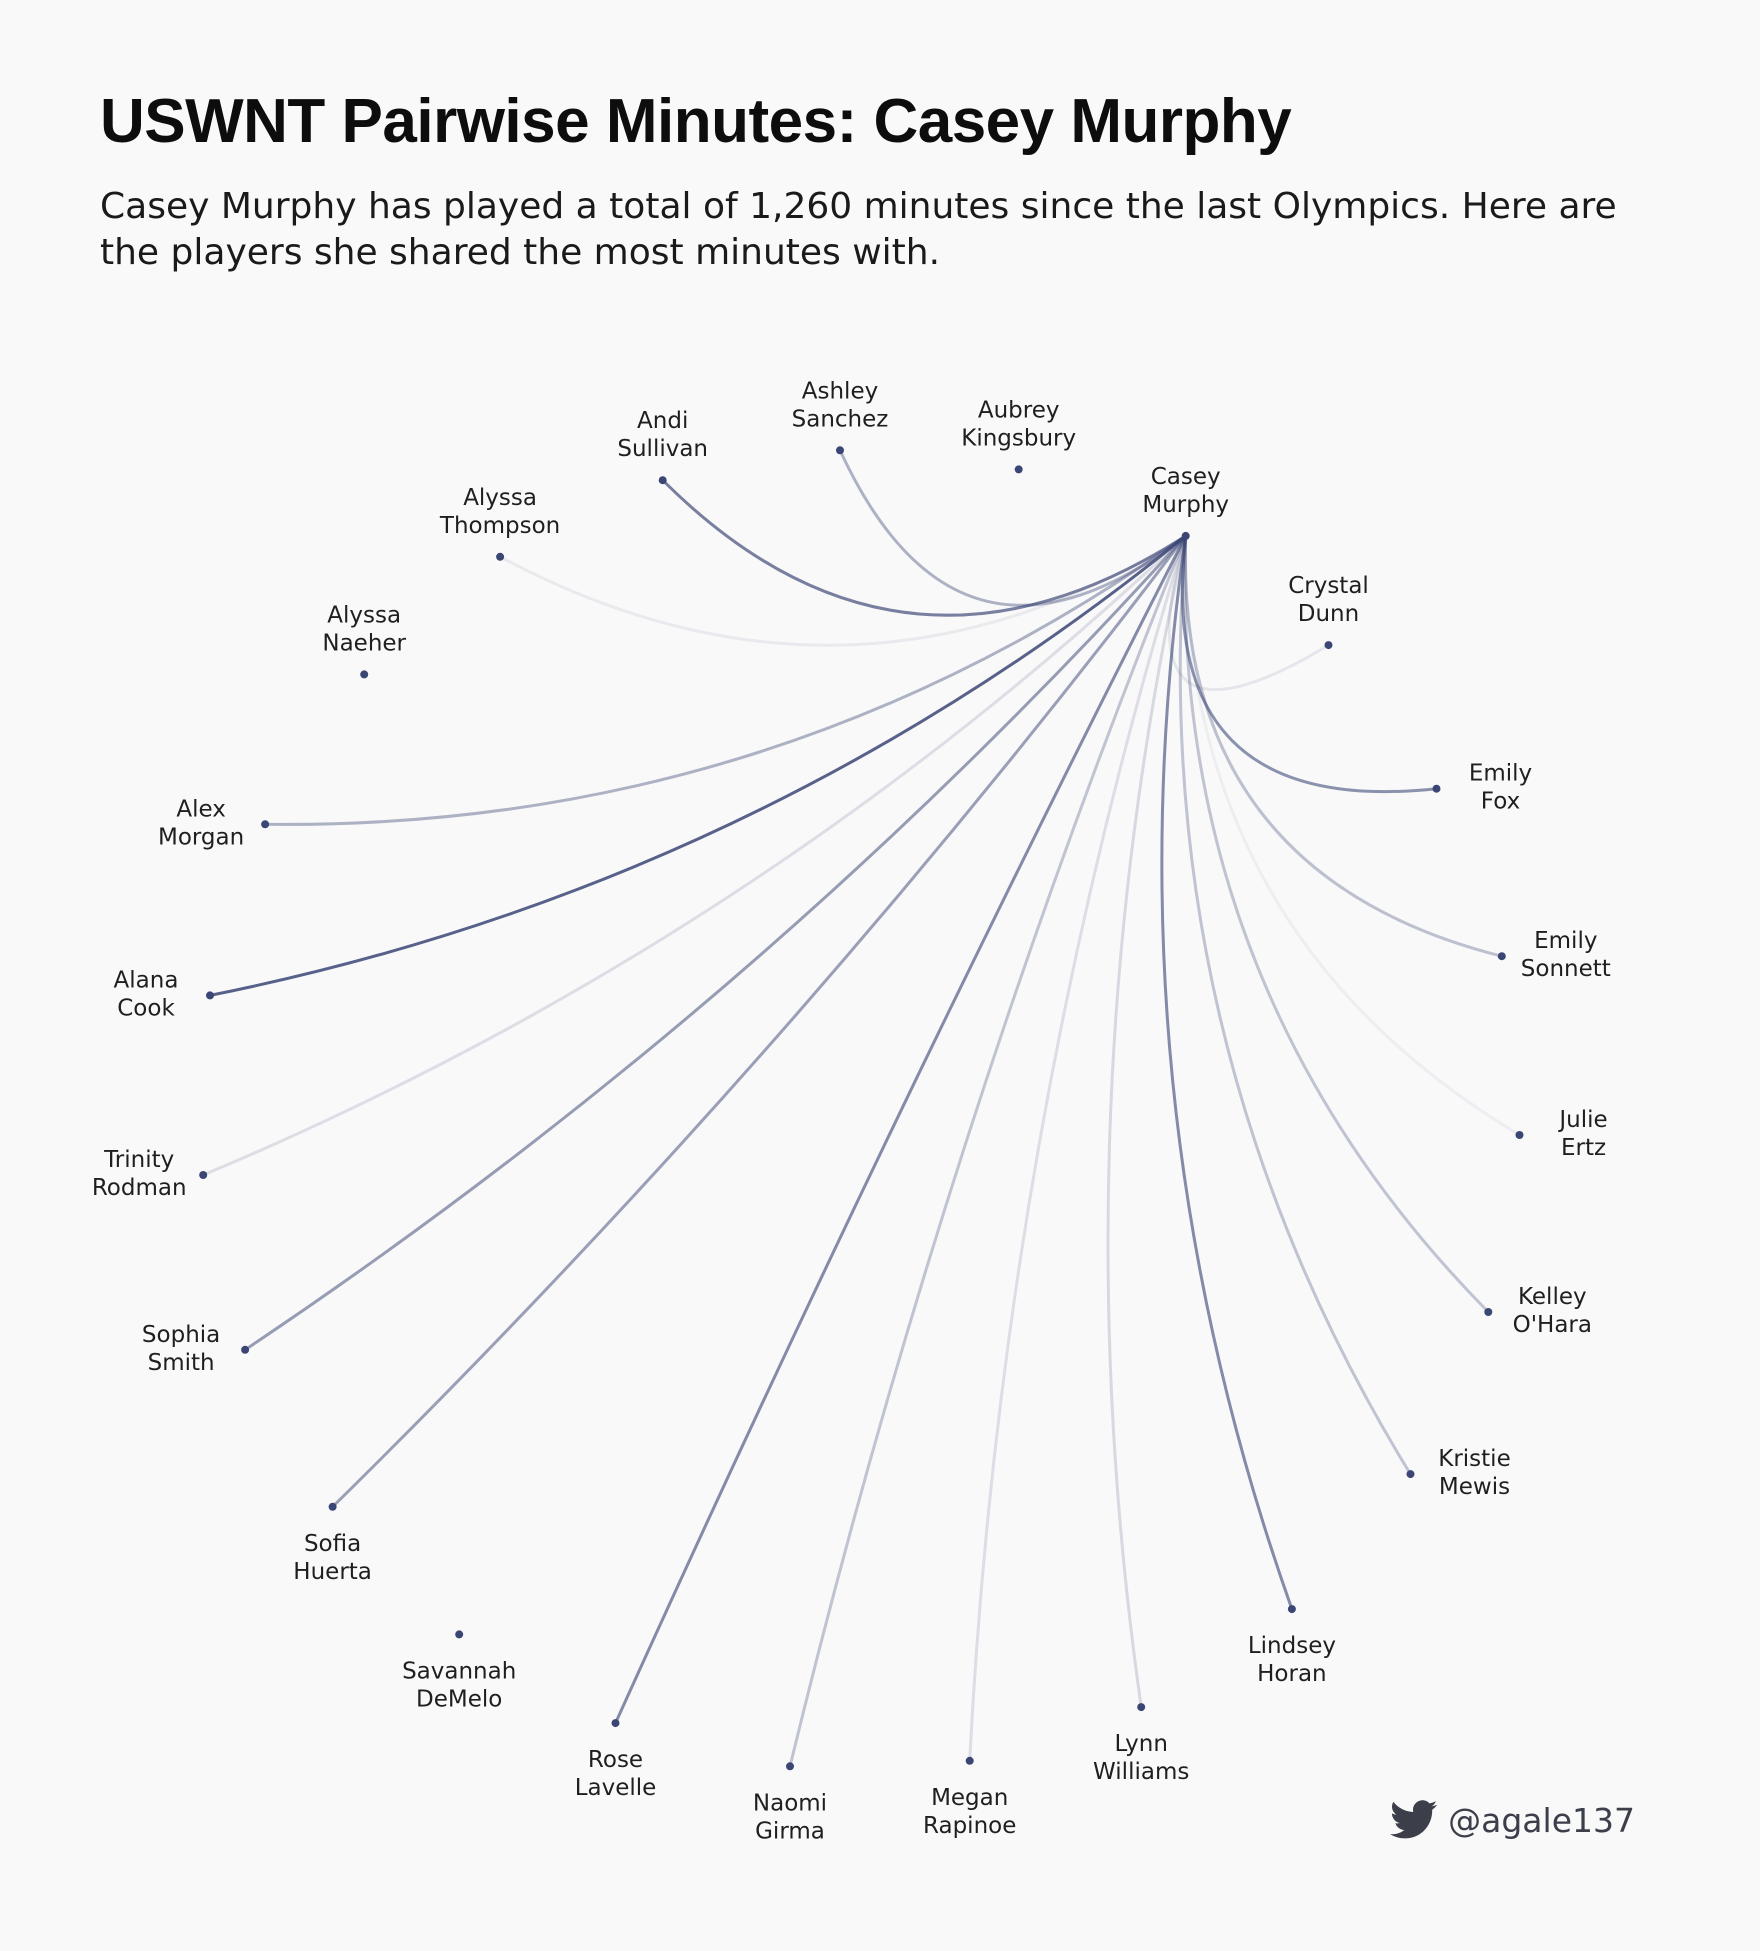 Image resolution: width=1760 pixels, height=1951 pixels. Describe the element at coordinates (332, 1558) in the screenshot. I see `label-sofia-huerta: Sofia Huerta` at that location.